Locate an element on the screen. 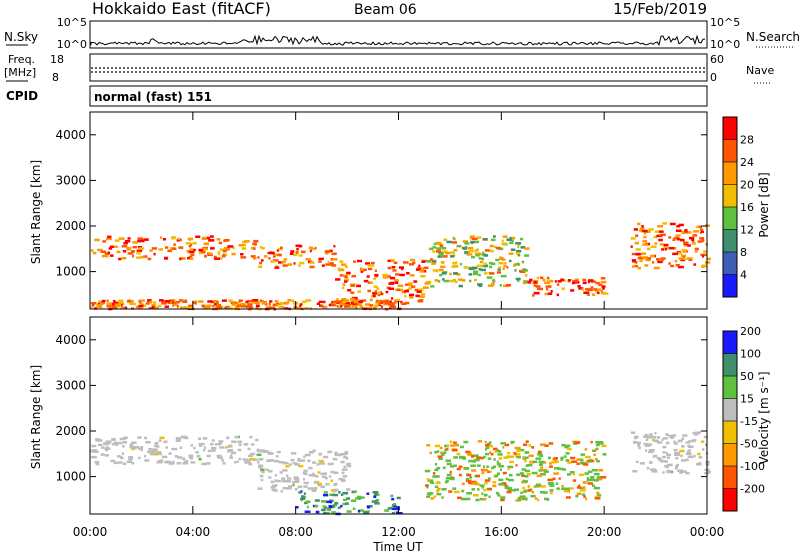 Image resolution: width=800 pixels, height=558 pixels. colorbar-tick-label: 200 is located at coordinates (750, 331).